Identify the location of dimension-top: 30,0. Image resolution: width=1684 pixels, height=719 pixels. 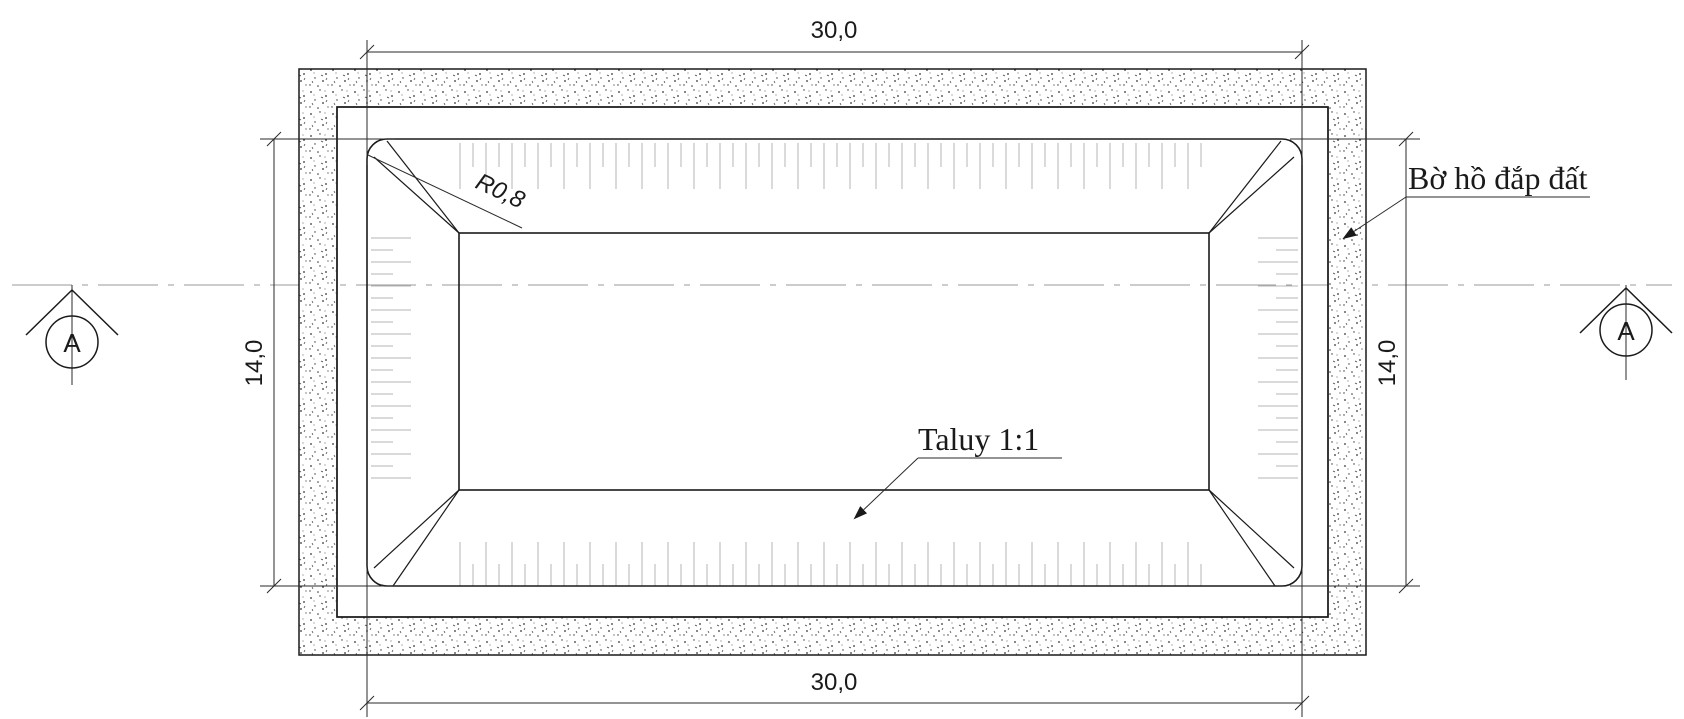
(834, 91).